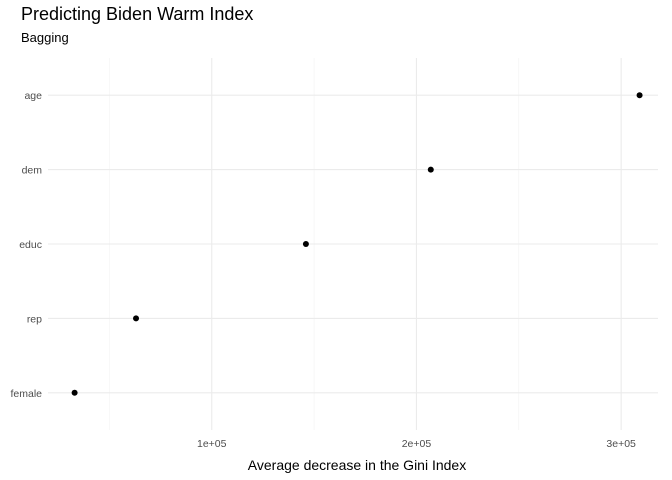  Describe the element at coordinates (639, 95) in the screenshot. I see `data-point-age` at that location.